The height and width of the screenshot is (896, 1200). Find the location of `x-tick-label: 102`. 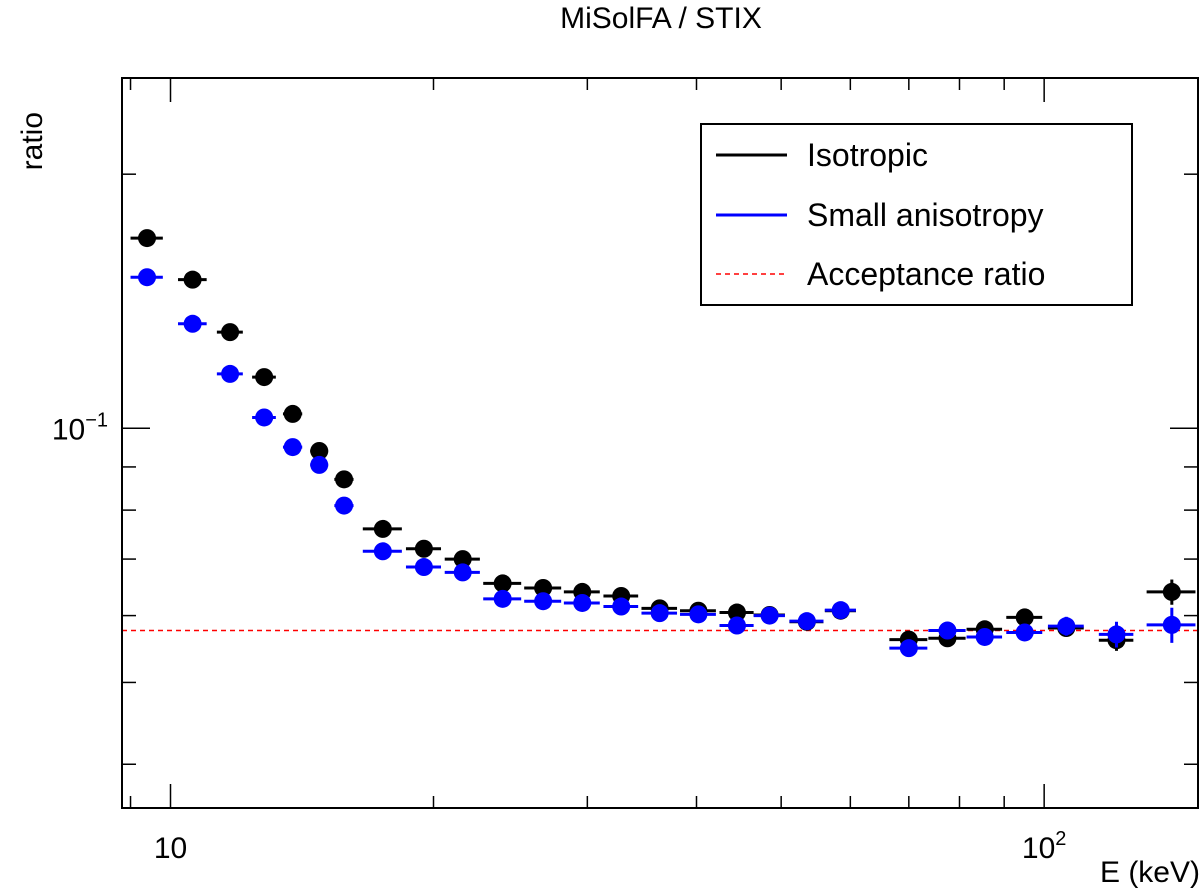

x-tick-label: 102 is located at coordinates (1044, 846).